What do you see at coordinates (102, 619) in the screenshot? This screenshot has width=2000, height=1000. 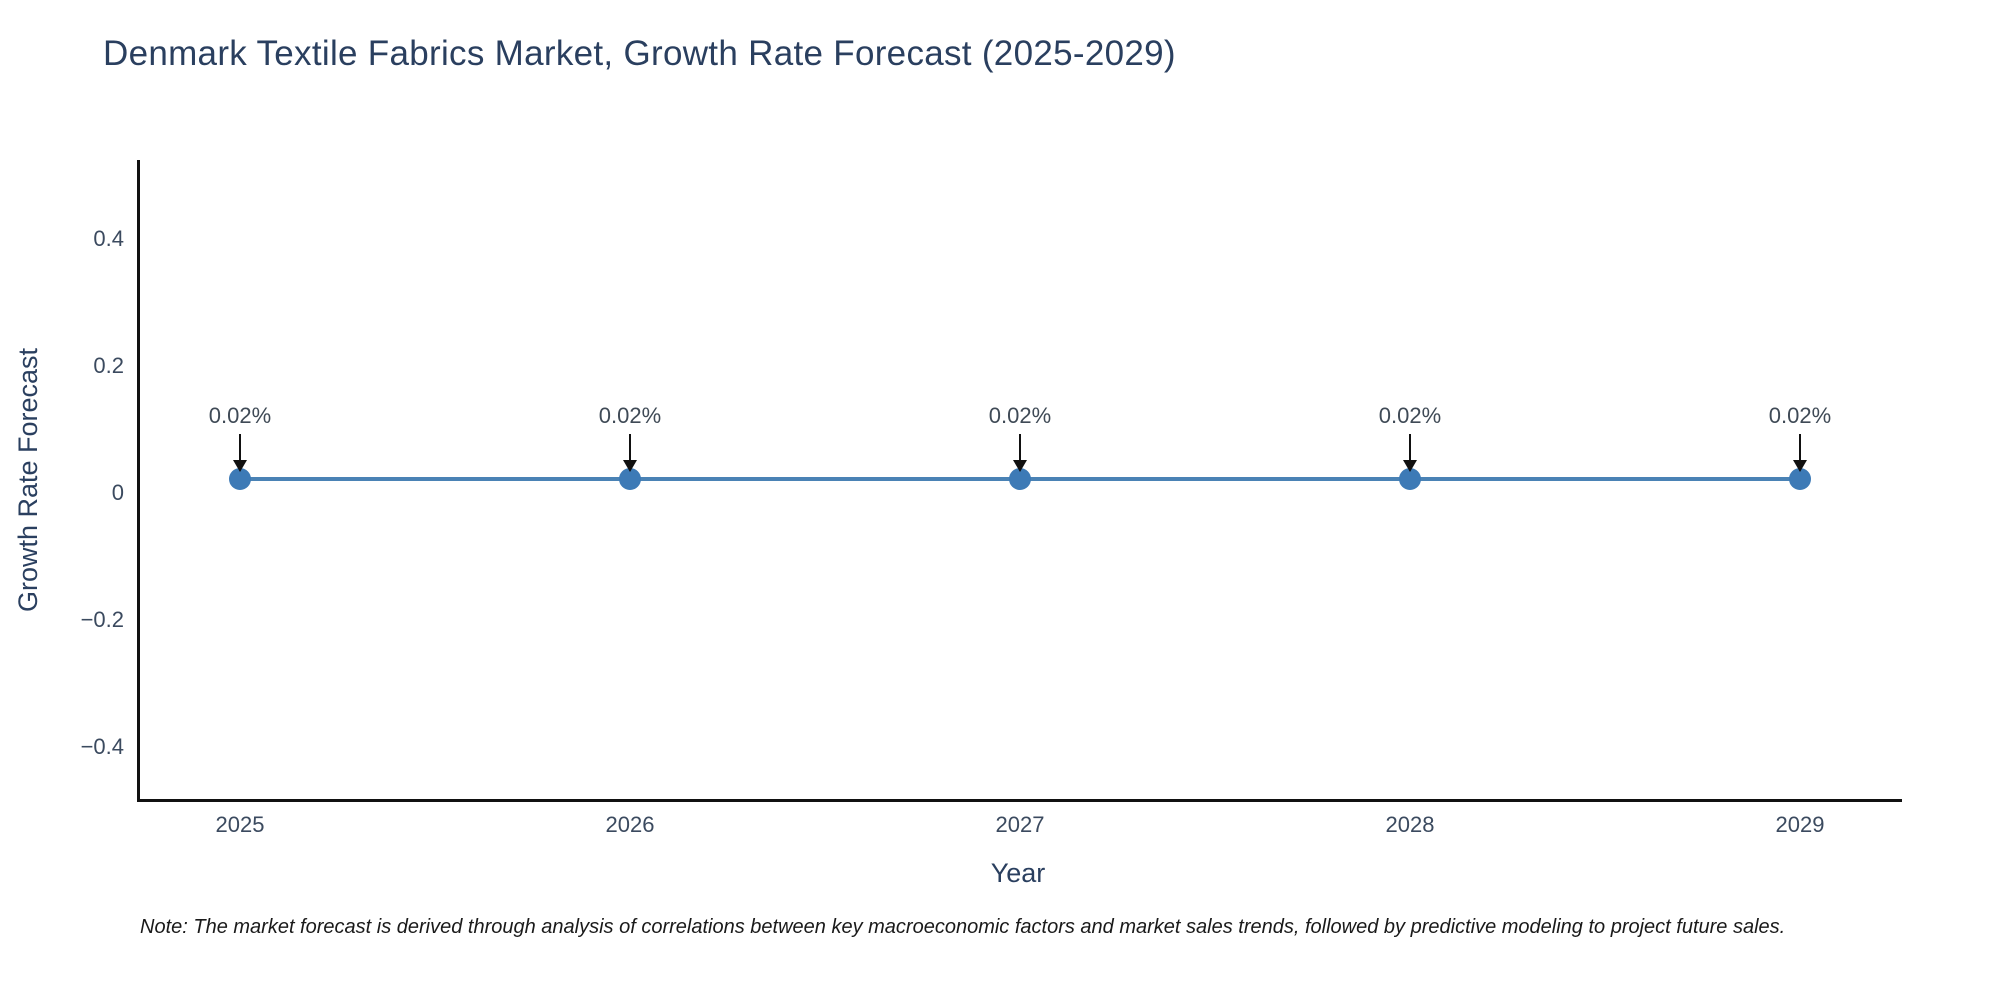 I see `y-tick-label: −0.2` at bounding box center [102, 619].